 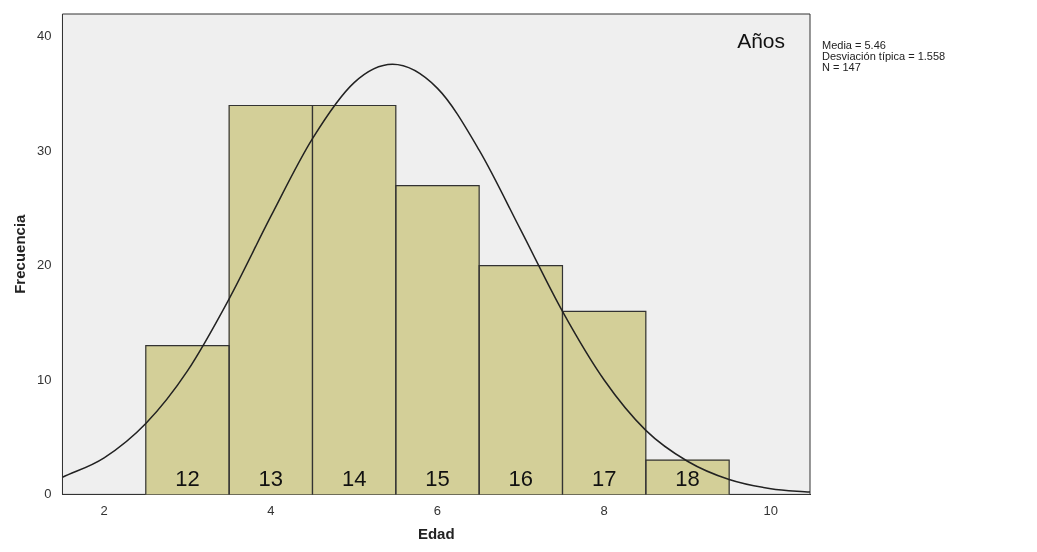 I want to click on y-tick-label: 20, so click(x=44, y=265).